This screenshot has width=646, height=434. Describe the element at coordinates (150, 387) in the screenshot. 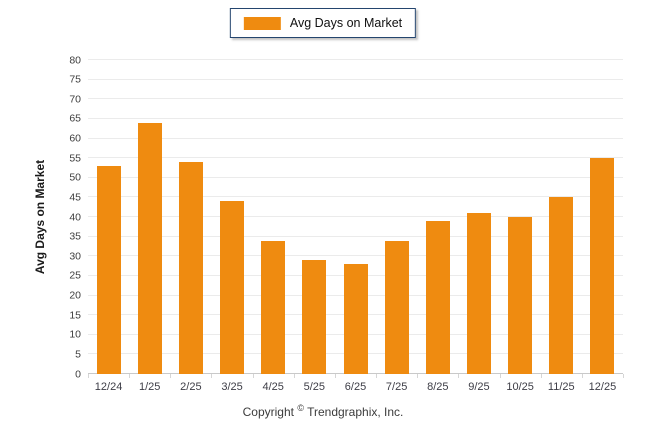

I see `x-tick-label-1/25: 1/25` at that location.